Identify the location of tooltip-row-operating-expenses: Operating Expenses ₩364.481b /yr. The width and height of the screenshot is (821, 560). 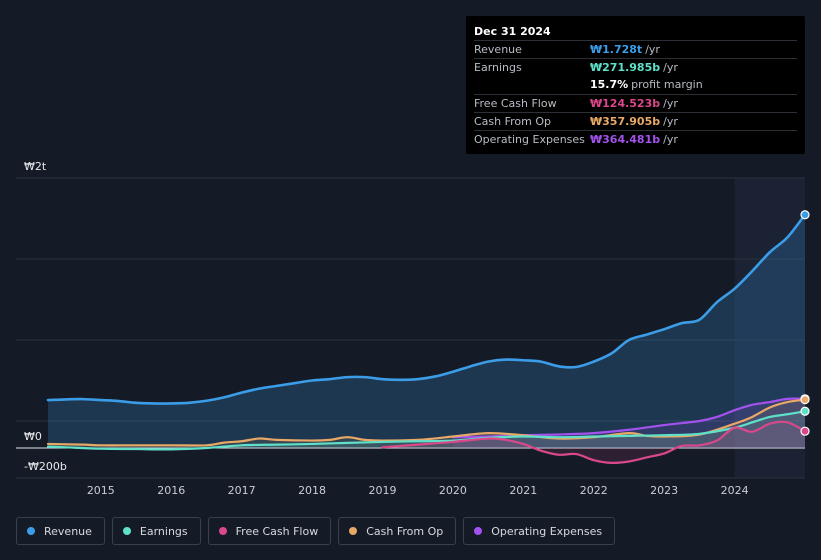
(635, 138).